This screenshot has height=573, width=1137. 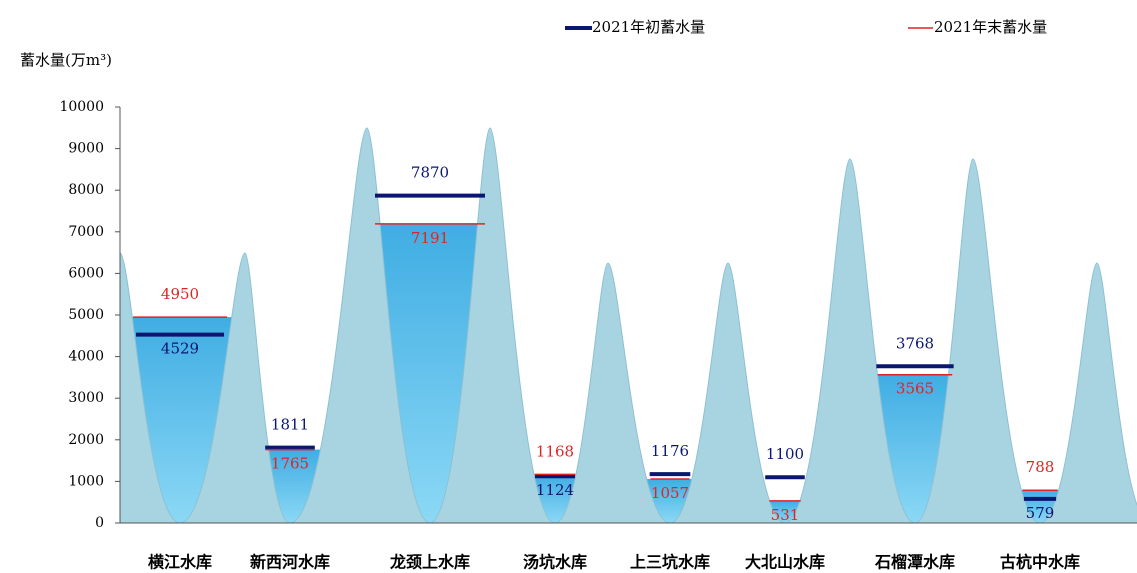 What do you see at coordinates (86, 357) in the screenshot?
I see `y-tick-label: 4000` at bounding box center [86, 357].